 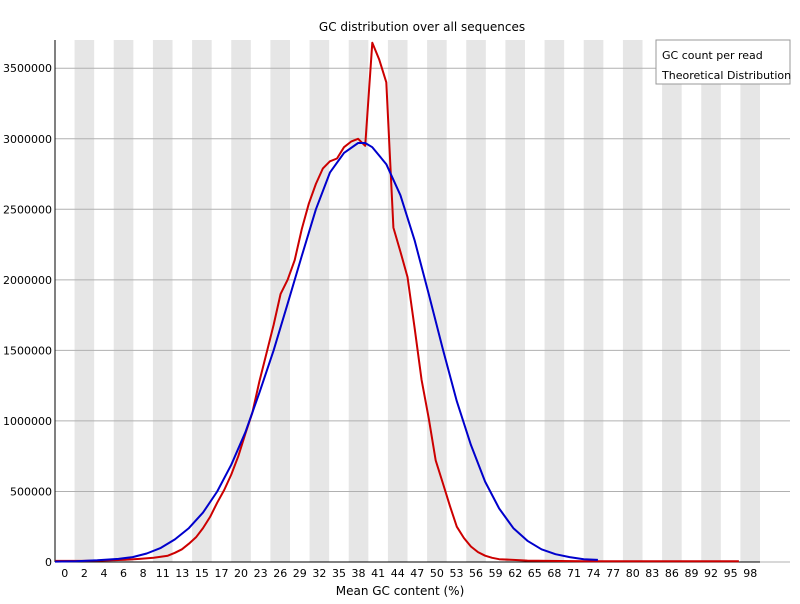 I want to click on x-tick-label: 95, so click(x=731, y=573).